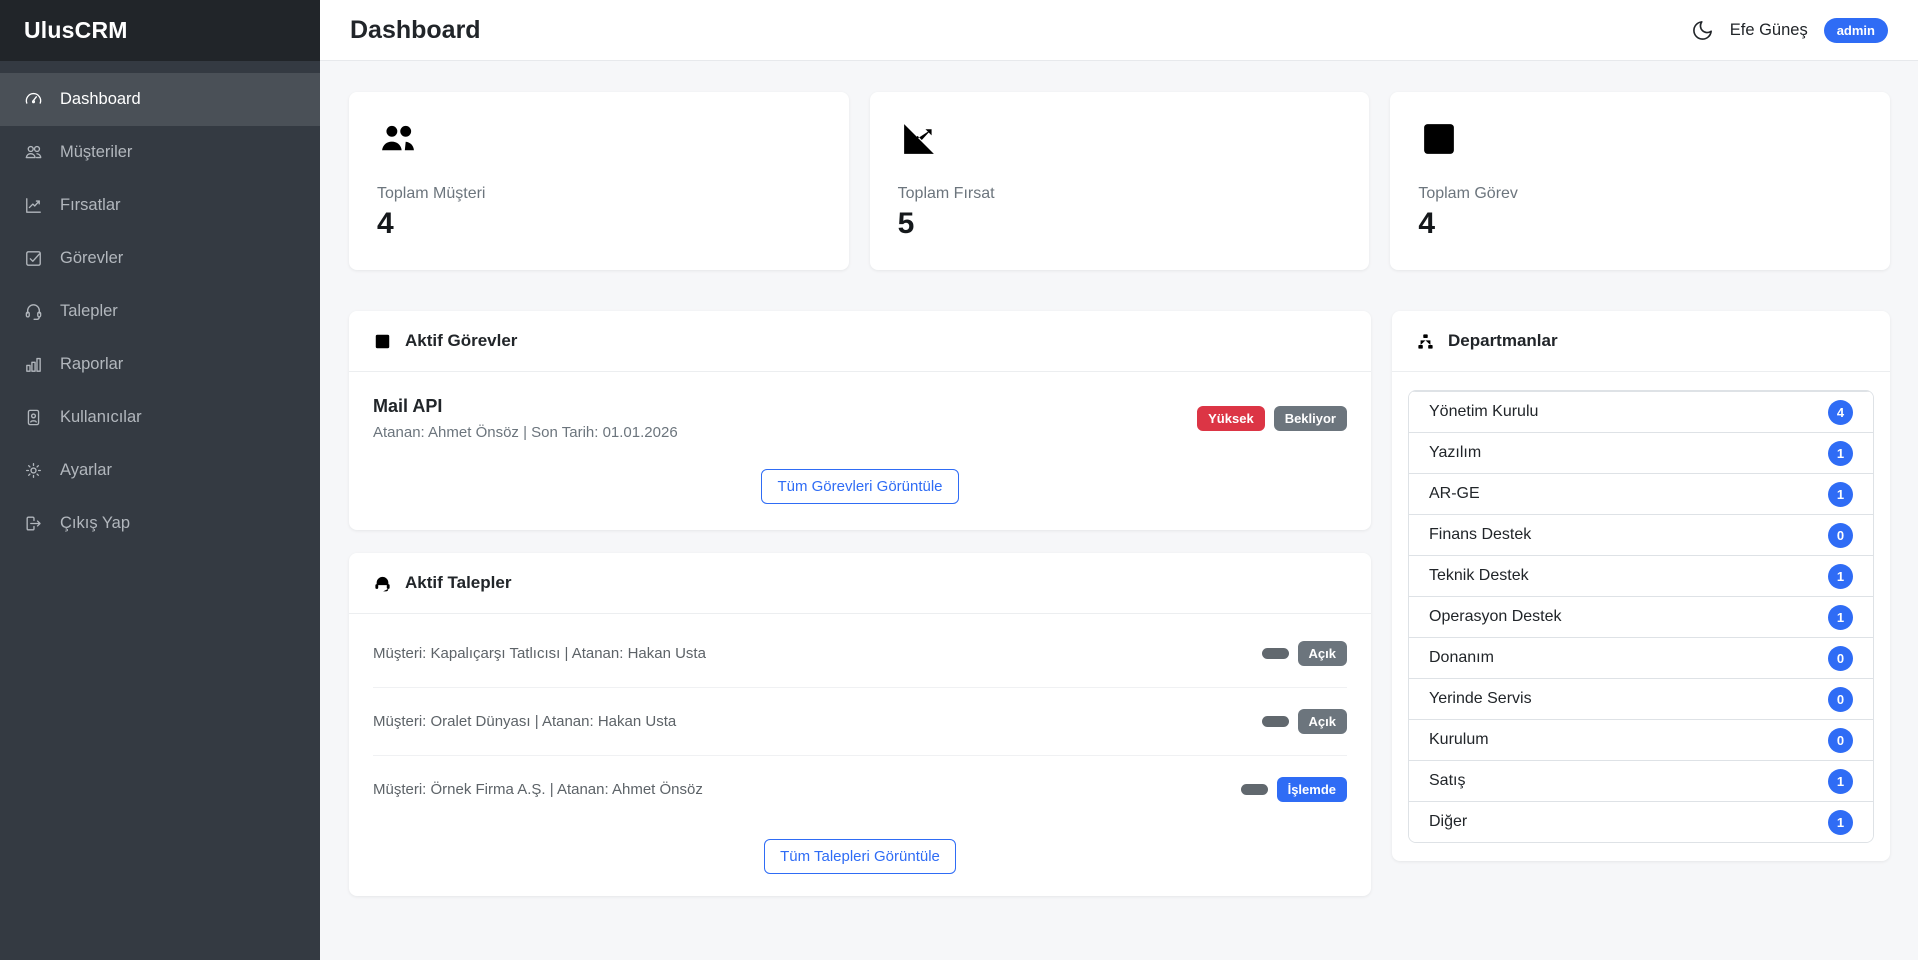  I want to click on departments-body: Yönetim Kurulu 4 Yazılım 1 AR-, so click(1641, 616).